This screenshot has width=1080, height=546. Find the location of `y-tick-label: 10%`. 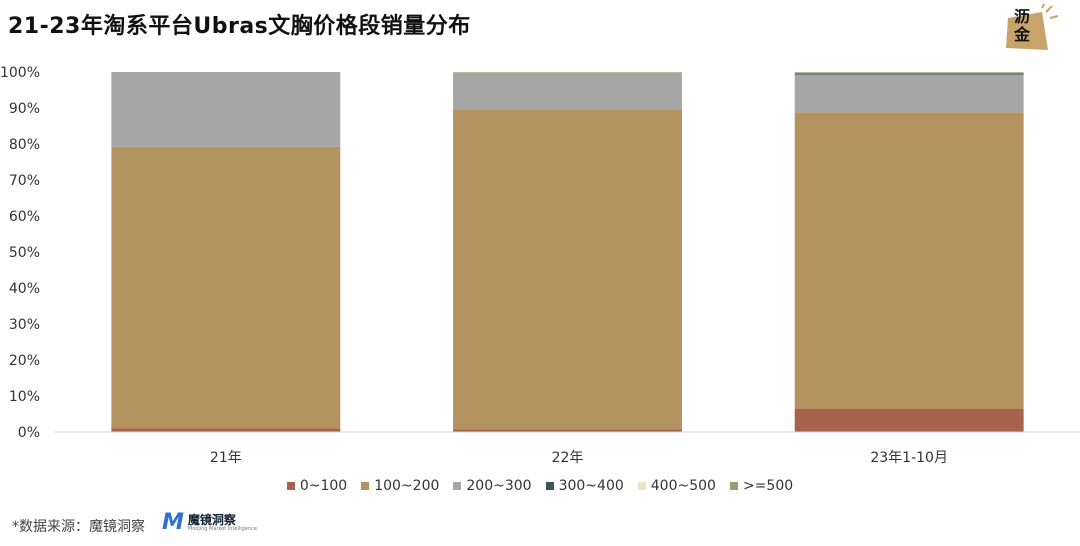

y-tick-label: 10% is located at coordinates (24, 397).